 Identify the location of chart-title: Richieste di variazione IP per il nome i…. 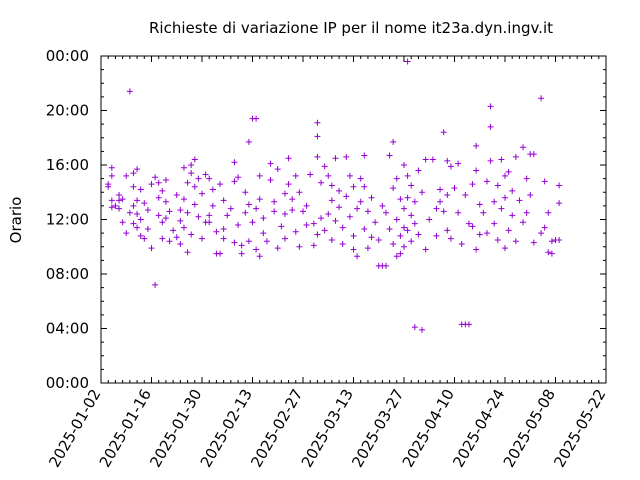
(351, 28).